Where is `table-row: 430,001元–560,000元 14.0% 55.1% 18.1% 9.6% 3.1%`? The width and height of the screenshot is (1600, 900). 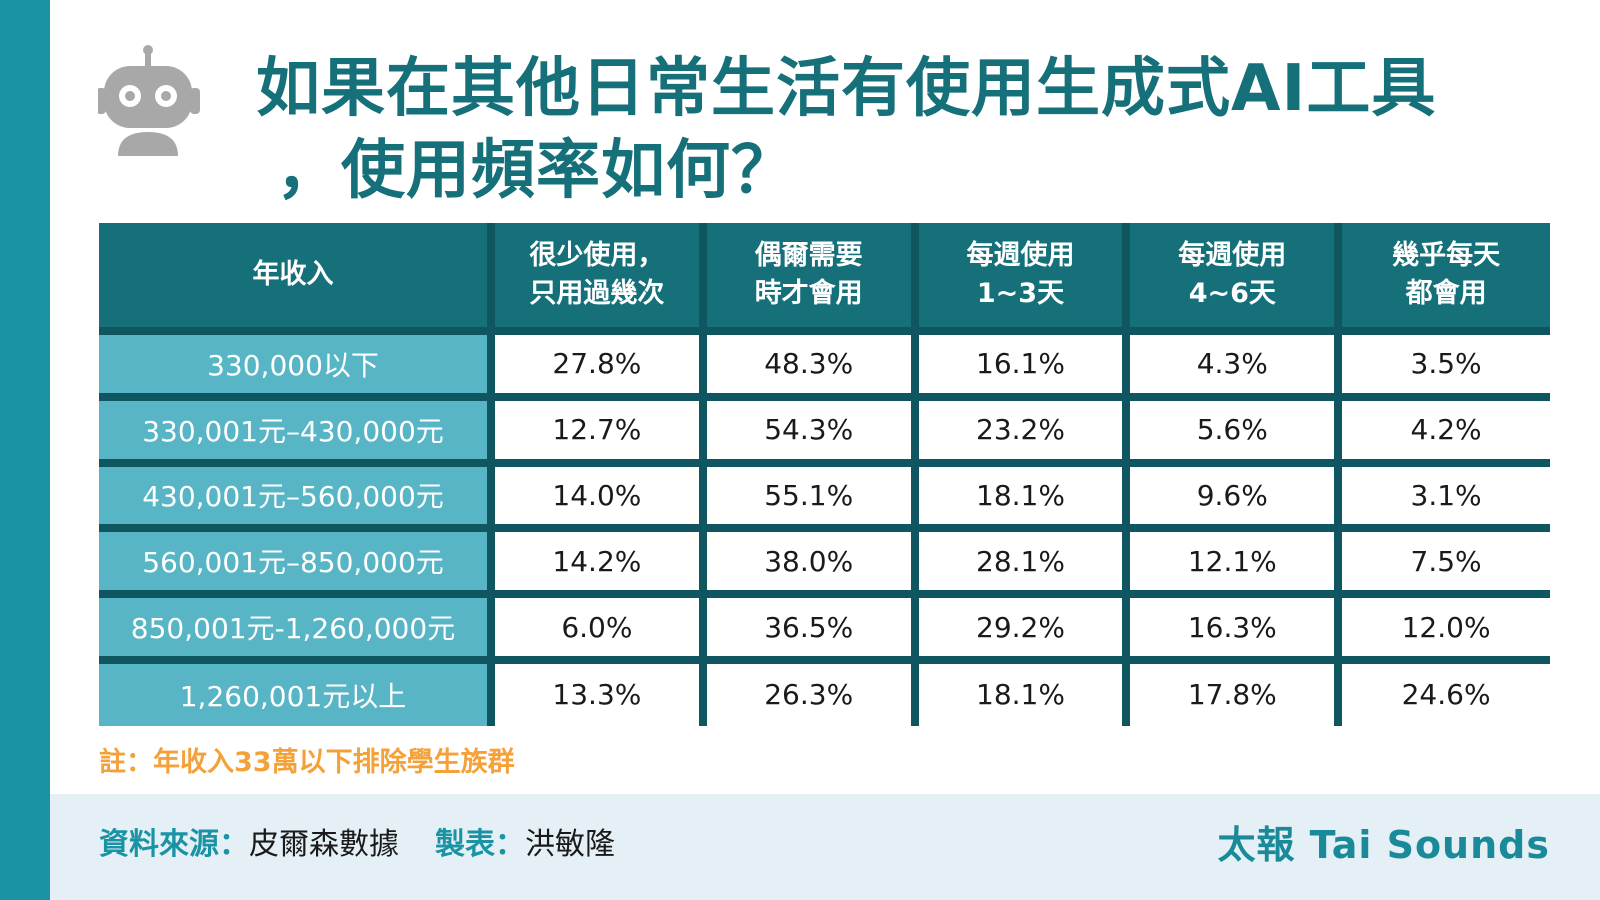
table-row: 430,001元–560,000元 14.0% 55.1% 18.1% 9.6% 3.1% is located at coordinates (824, 497).